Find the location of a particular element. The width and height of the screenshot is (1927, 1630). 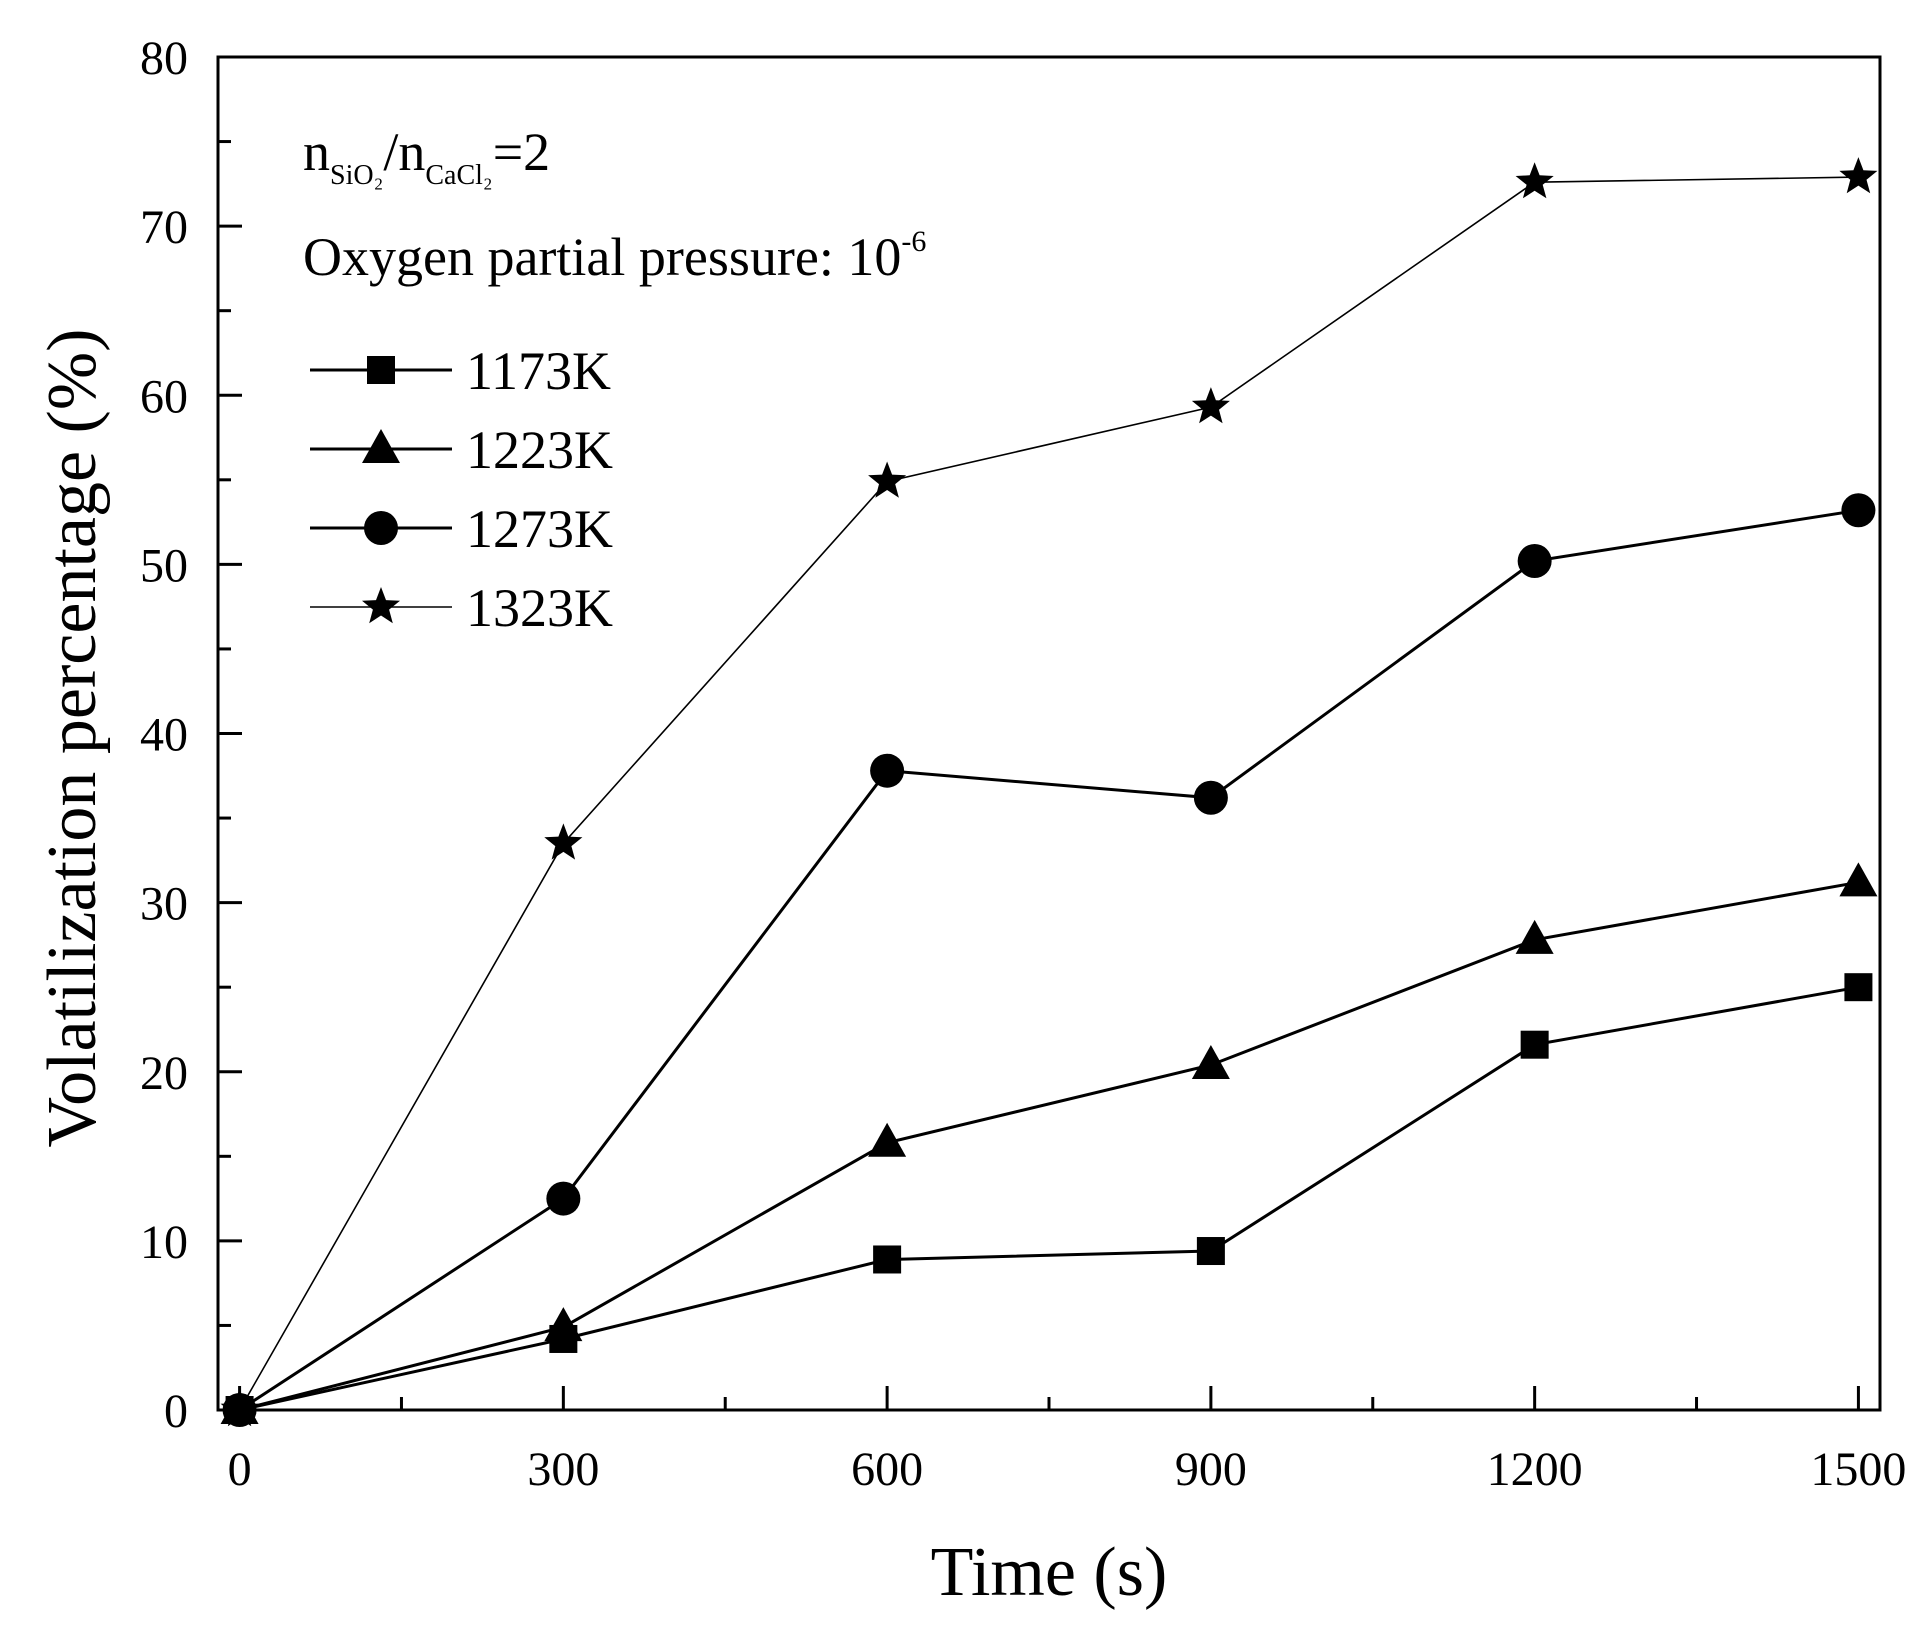

x-axis-title: Time (s) is located at coordinates (1049, 1572).